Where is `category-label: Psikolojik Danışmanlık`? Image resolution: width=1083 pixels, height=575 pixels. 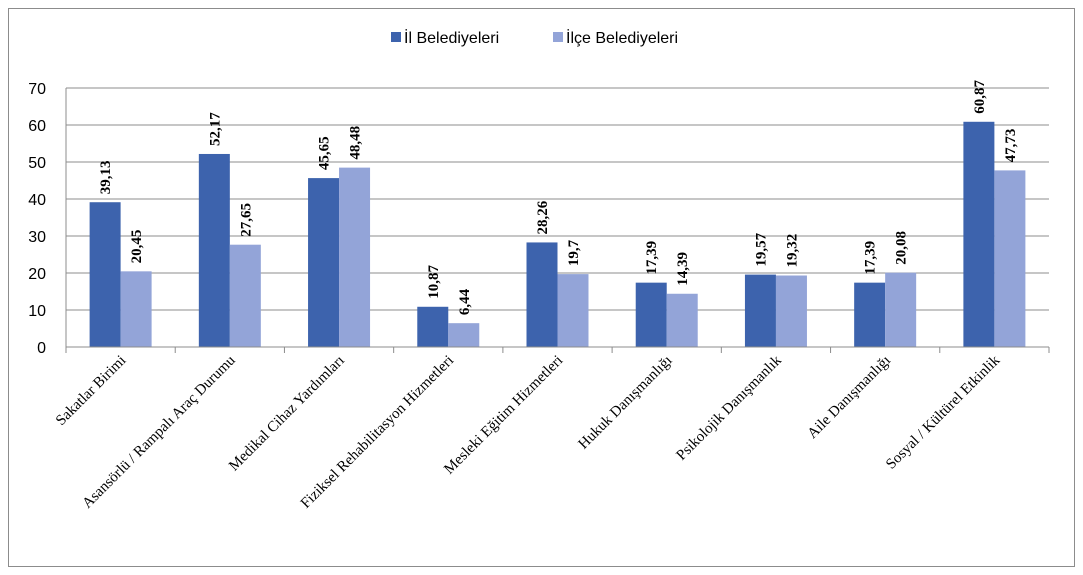
category-label: Psikolojik Danışmanlık is located at coordinates (730, 408).